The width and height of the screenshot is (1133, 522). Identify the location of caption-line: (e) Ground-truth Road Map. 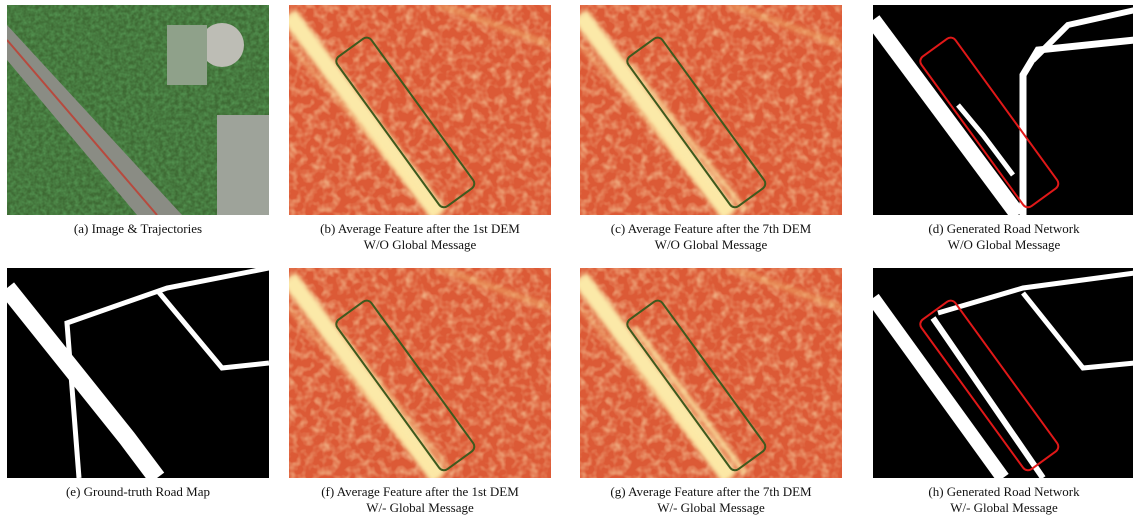
(138, 491).